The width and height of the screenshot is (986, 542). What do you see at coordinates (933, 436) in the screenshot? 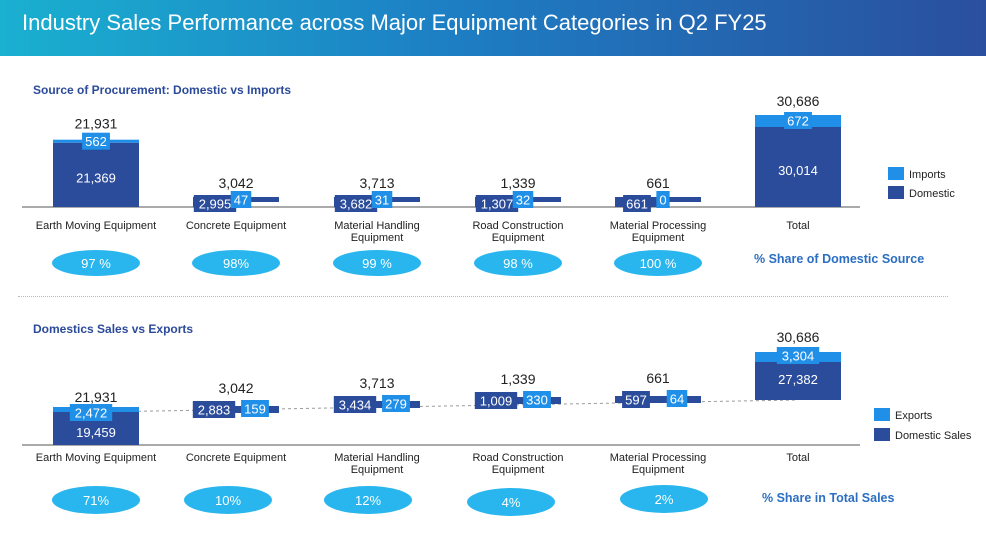
I see `legend-label-domestic-sales: Domestic Sales` at bounding box center [933, 436].